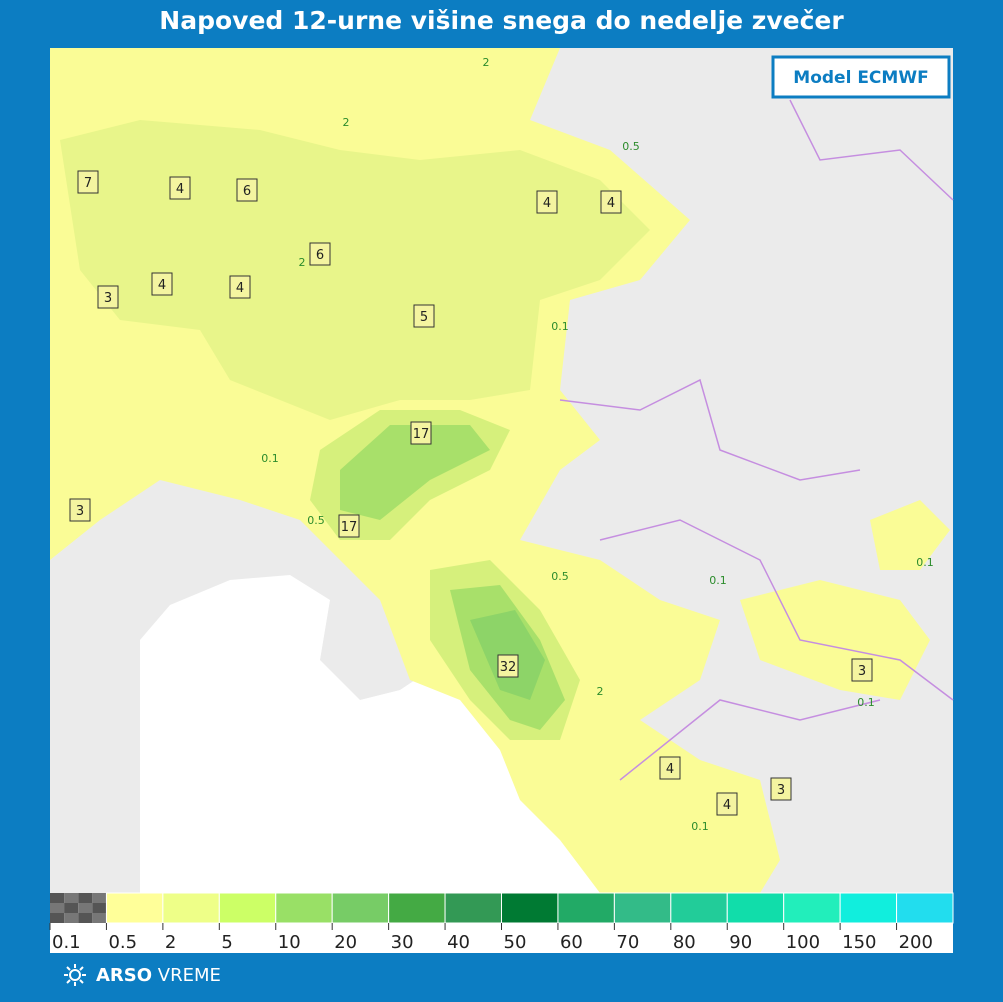 This screenshot has width=1003, height=1002. I want to click on legend-label: 100, so click(803, 942).